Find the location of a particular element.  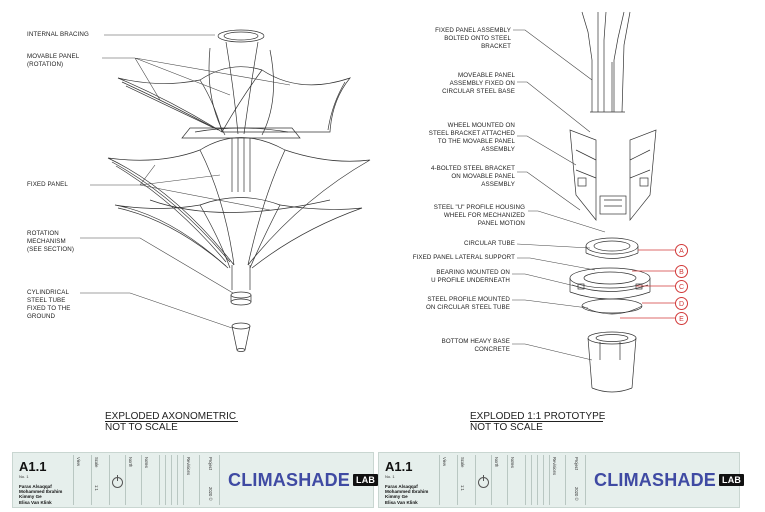

label-wheel-1: WHEEL MOUNTED ON is located at coordinates (481, 125).